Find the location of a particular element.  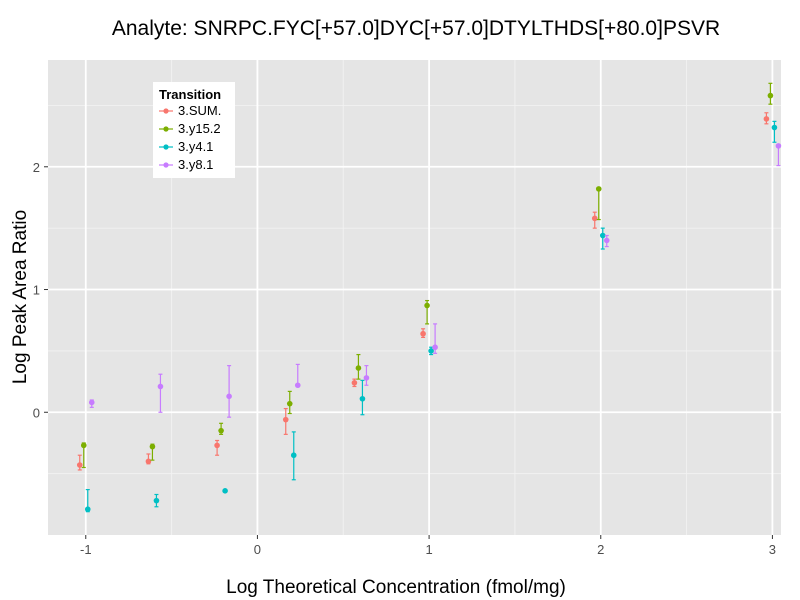

y-tick-label: 1 is located at coordinates (36, 290).